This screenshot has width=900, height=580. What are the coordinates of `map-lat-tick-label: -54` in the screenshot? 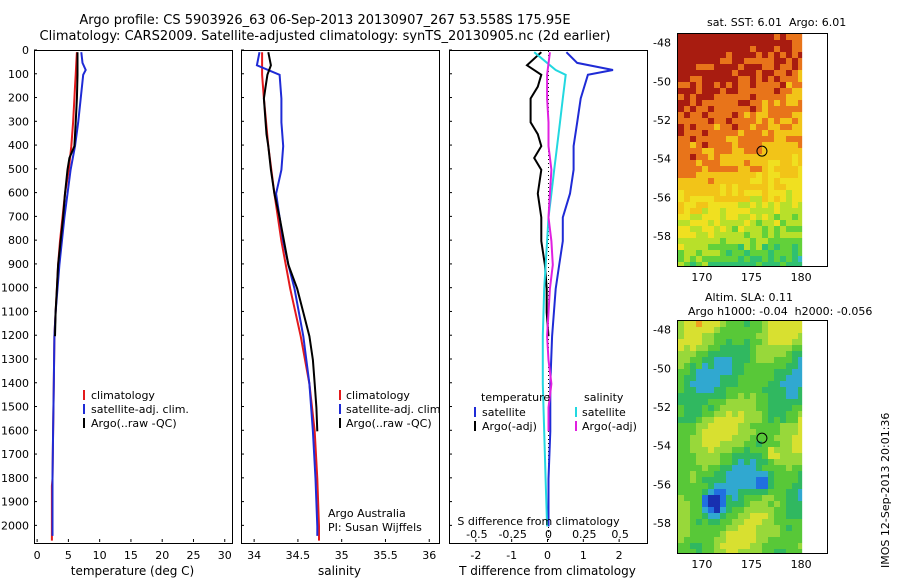 It's located at (662, 159).